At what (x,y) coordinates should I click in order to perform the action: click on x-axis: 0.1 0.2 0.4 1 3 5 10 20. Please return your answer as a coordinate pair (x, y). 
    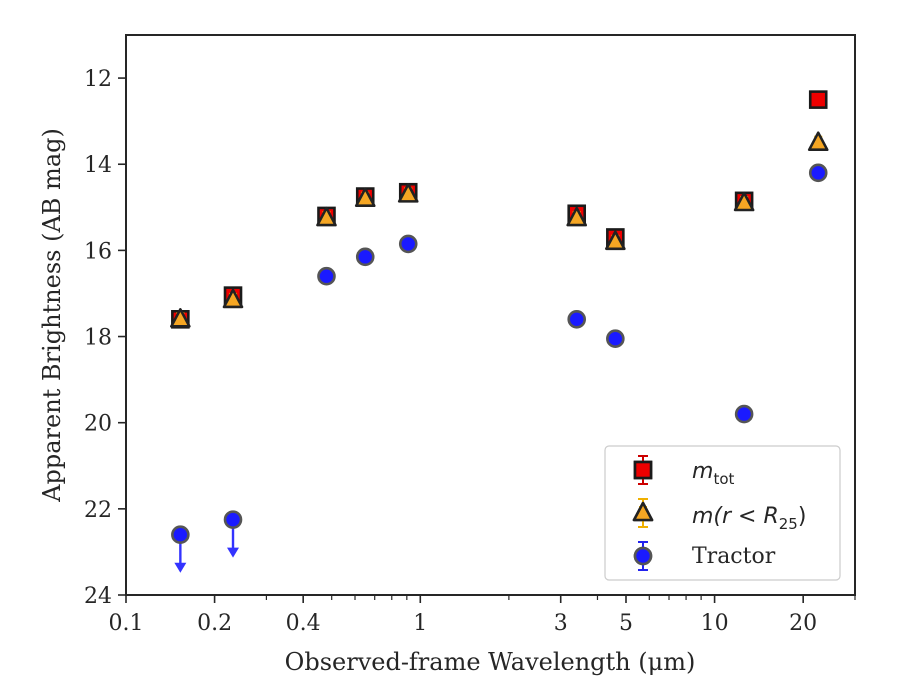
    Looking at the image, I should click on (482, 615).